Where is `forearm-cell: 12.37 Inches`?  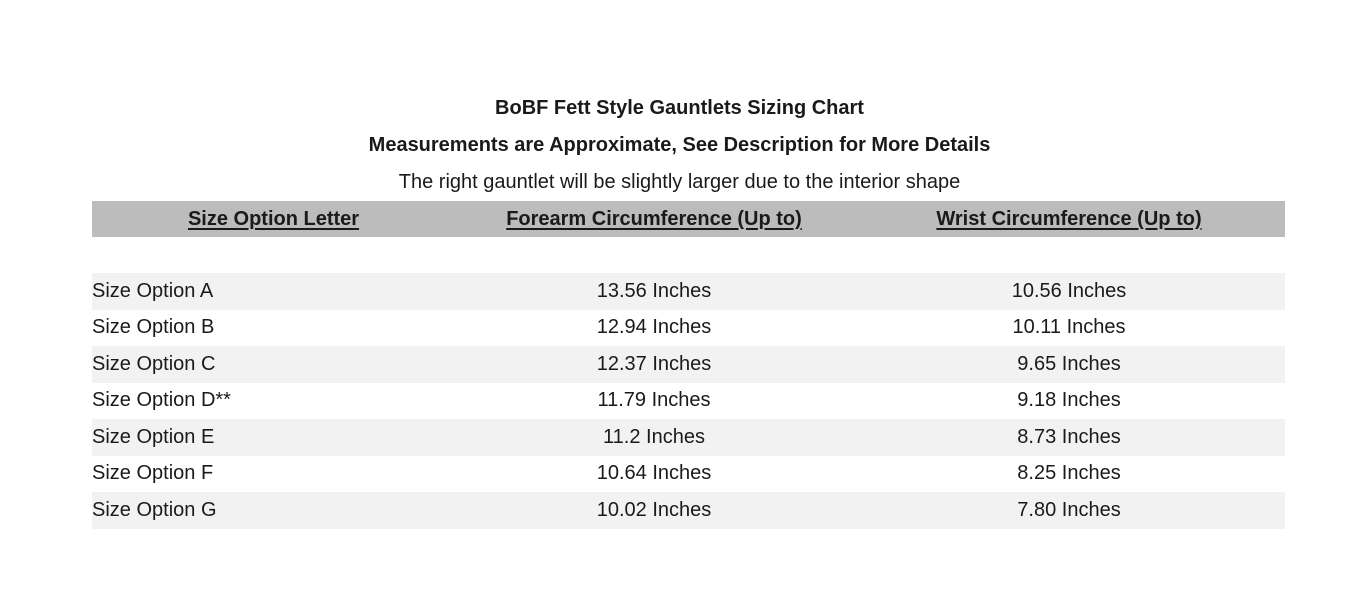 forearm-cell: 12.37 Inches is located at coordinates (654, 363).